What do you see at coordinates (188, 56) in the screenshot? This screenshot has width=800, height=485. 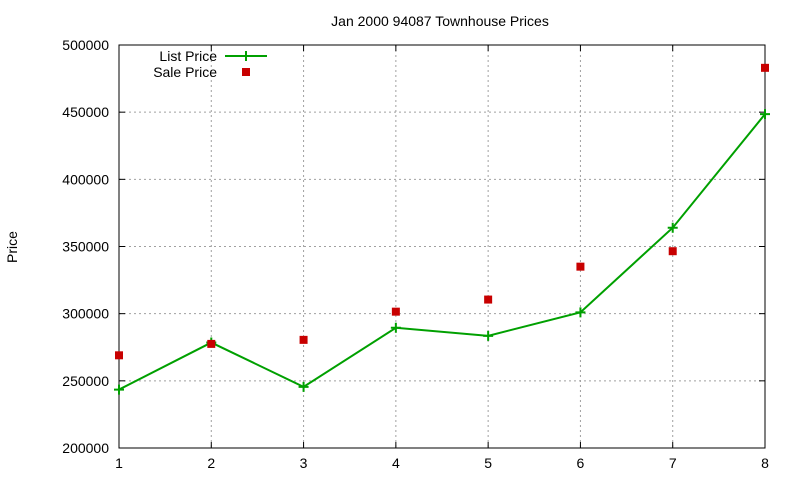 I see `legend-label: List Price` at bounding box center [188, 56].